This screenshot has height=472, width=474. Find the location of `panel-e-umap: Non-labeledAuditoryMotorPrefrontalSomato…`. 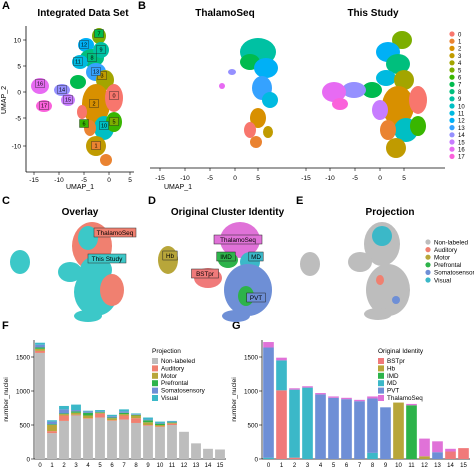

panel-e-umap: Non-labeledAuditoryMotorPrefrontalSomato… is located at coordinates (387, 271).